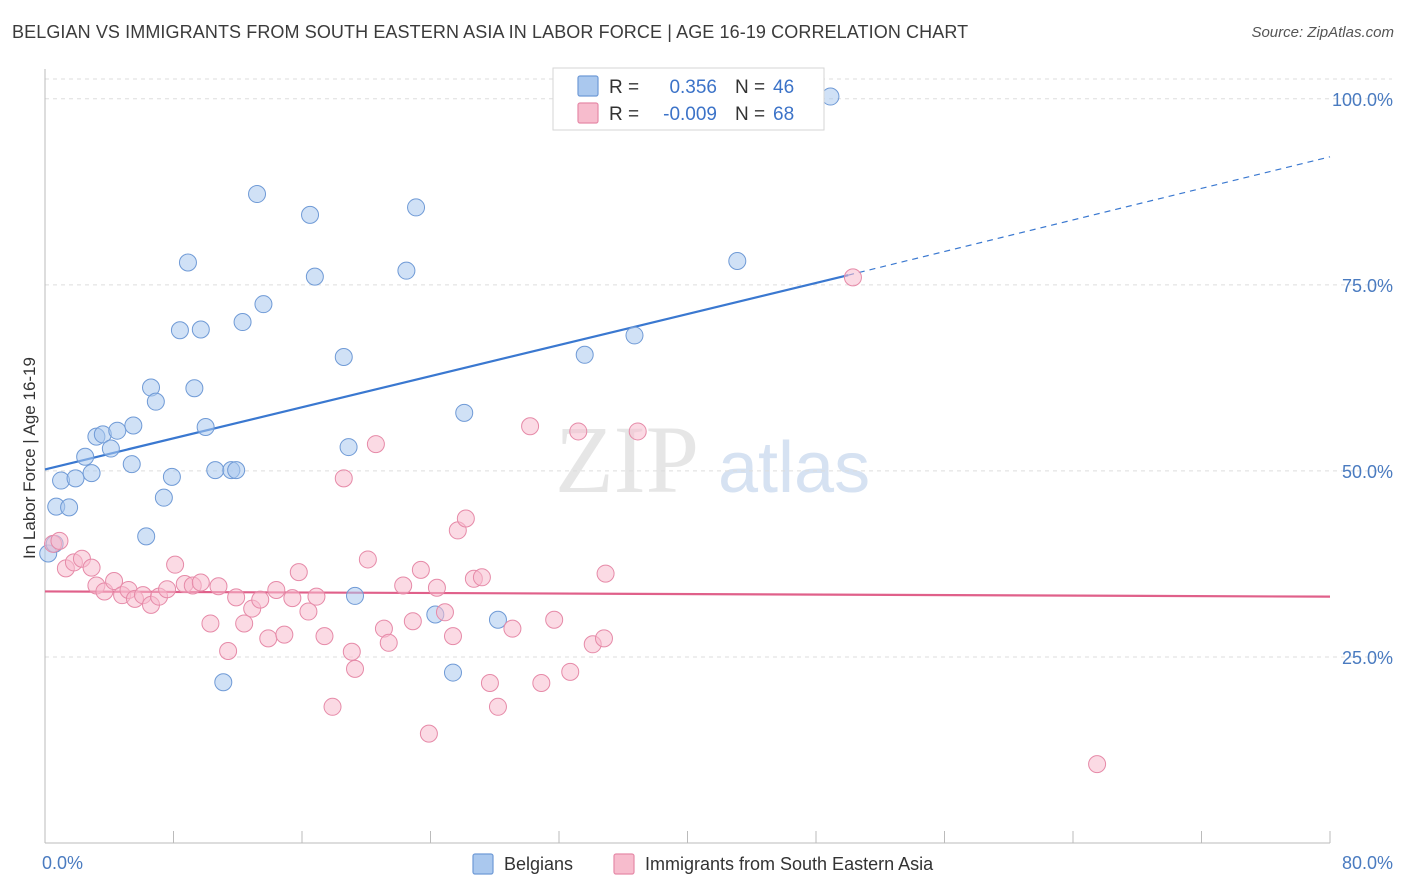 The image size is (1406, 892). Describe the element at coordinates (588, 86) in the screenshot. I see `stats-legend-swatch-belgians` at that location.